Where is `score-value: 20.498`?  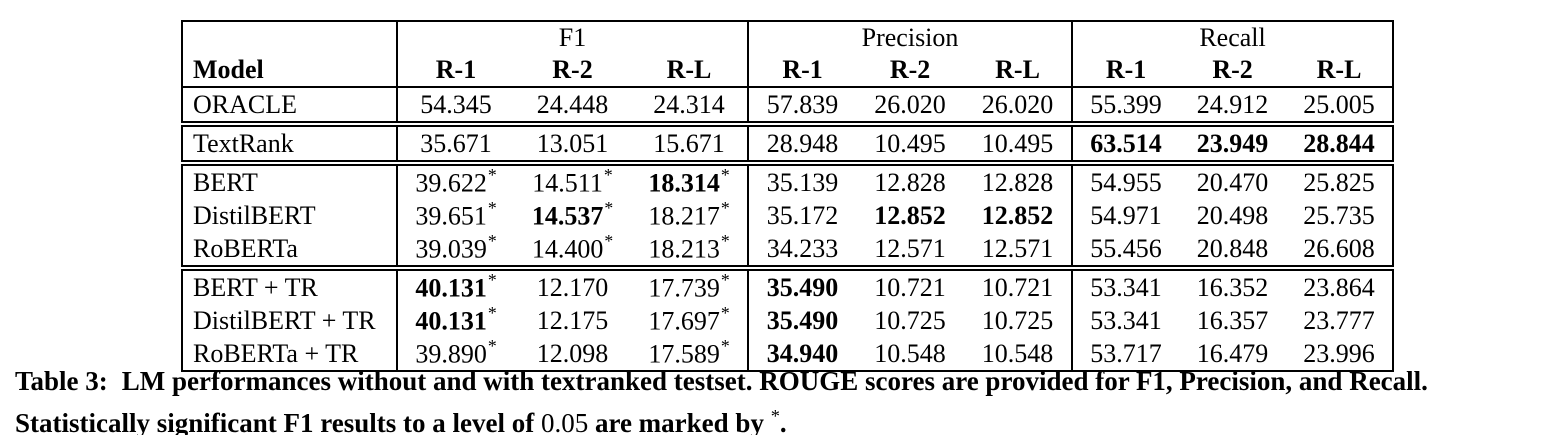
score-value: 20.498 is located at coordinates (1232, 215).